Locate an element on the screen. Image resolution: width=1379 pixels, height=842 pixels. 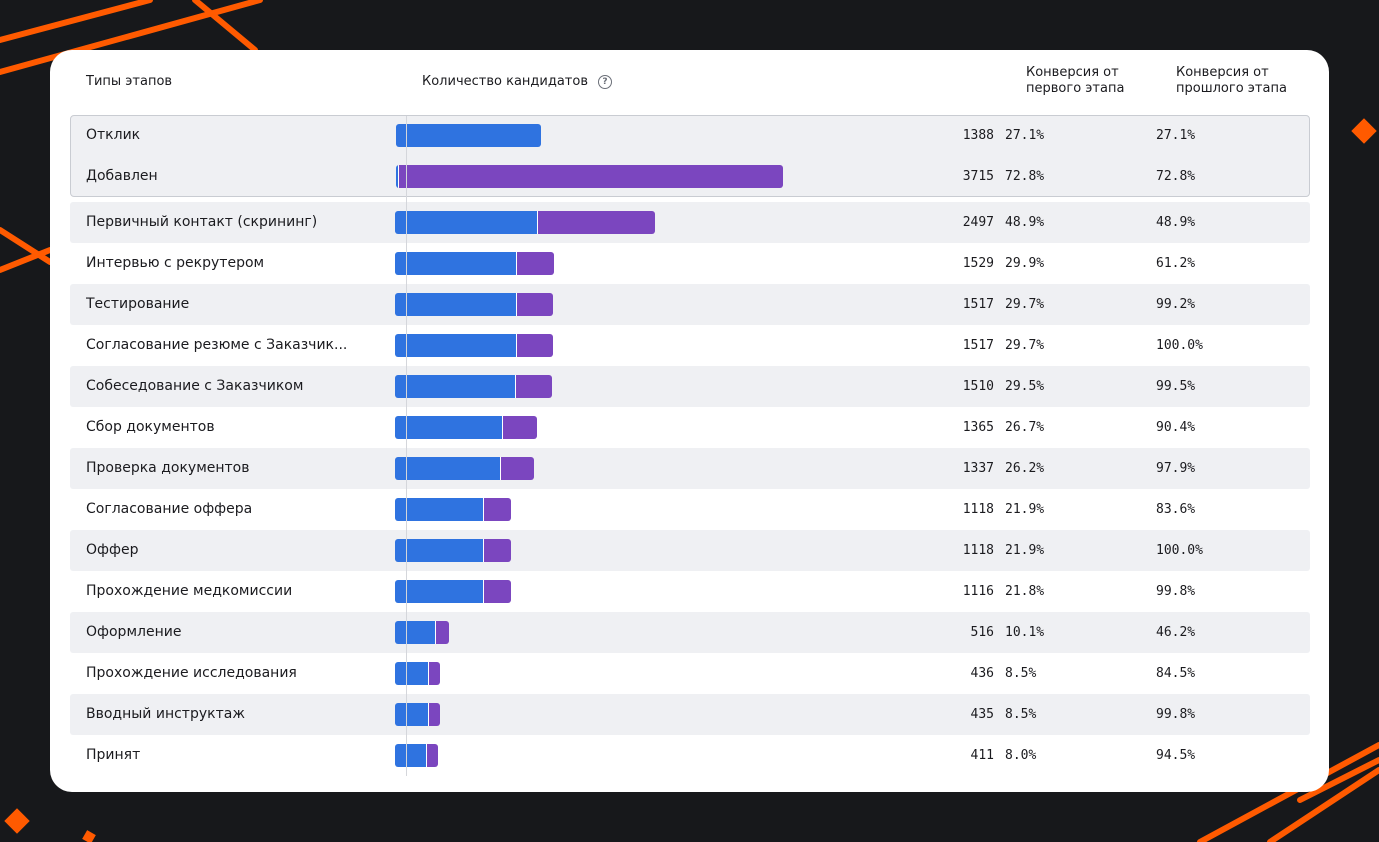
stage-name: Прохождение медкомиссии is located at coordinates (189, 591).